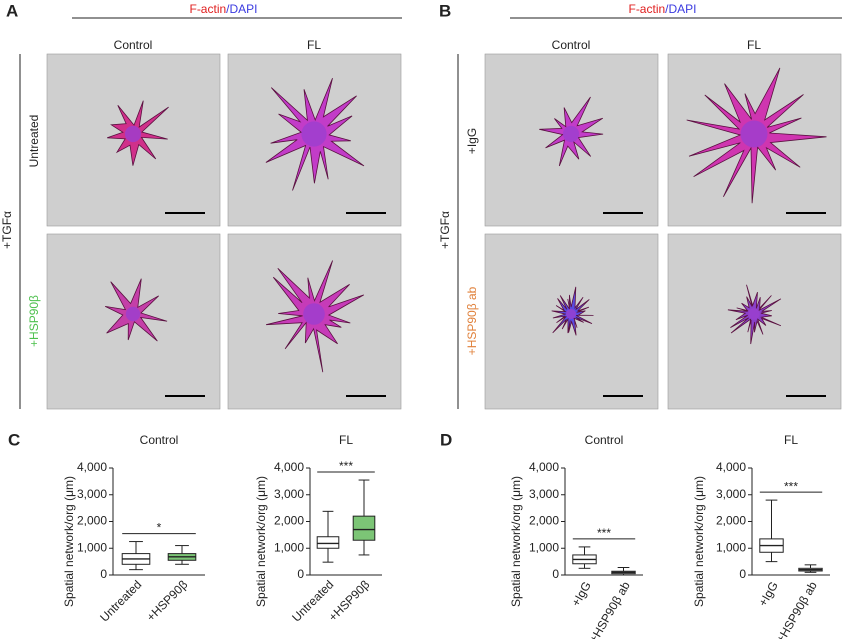 This screenshot has height=639, width=843. What do you see at coordinates (34, 141) in the screenshot?
I see `row-label: Untreated` at bounding box center [34, 141].